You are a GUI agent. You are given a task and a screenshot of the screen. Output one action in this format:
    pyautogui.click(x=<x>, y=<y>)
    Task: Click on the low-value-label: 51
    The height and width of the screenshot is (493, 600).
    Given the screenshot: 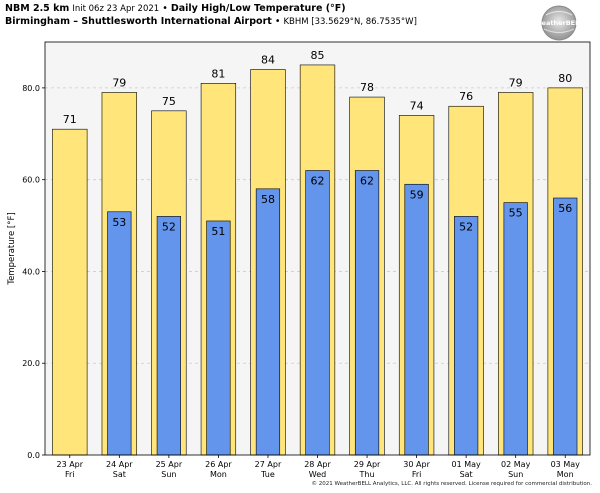 What is the action you would take?
    pyautogui.click(x=218, y=231)
    